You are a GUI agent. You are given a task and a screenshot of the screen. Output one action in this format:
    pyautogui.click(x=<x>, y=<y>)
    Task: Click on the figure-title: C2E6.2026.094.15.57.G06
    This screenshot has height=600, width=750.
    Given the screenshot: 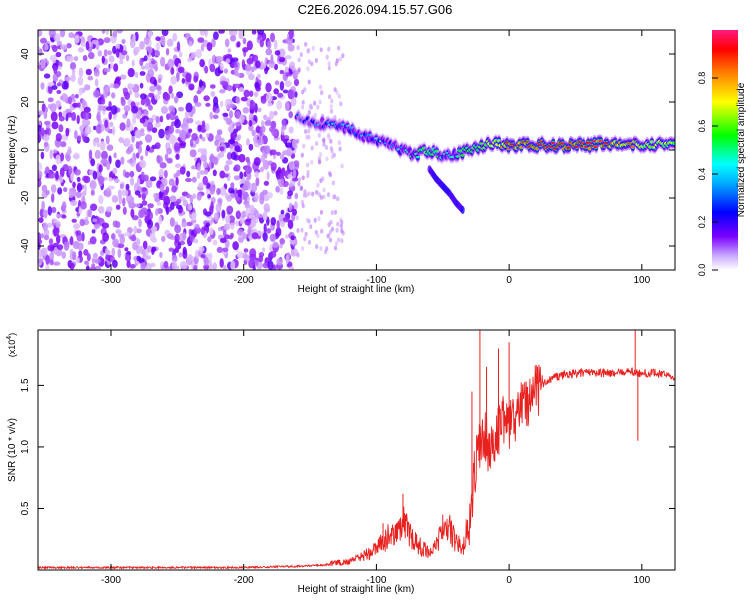 What is the action you would take?
    pyautogui.click(x=375, y=9)
    